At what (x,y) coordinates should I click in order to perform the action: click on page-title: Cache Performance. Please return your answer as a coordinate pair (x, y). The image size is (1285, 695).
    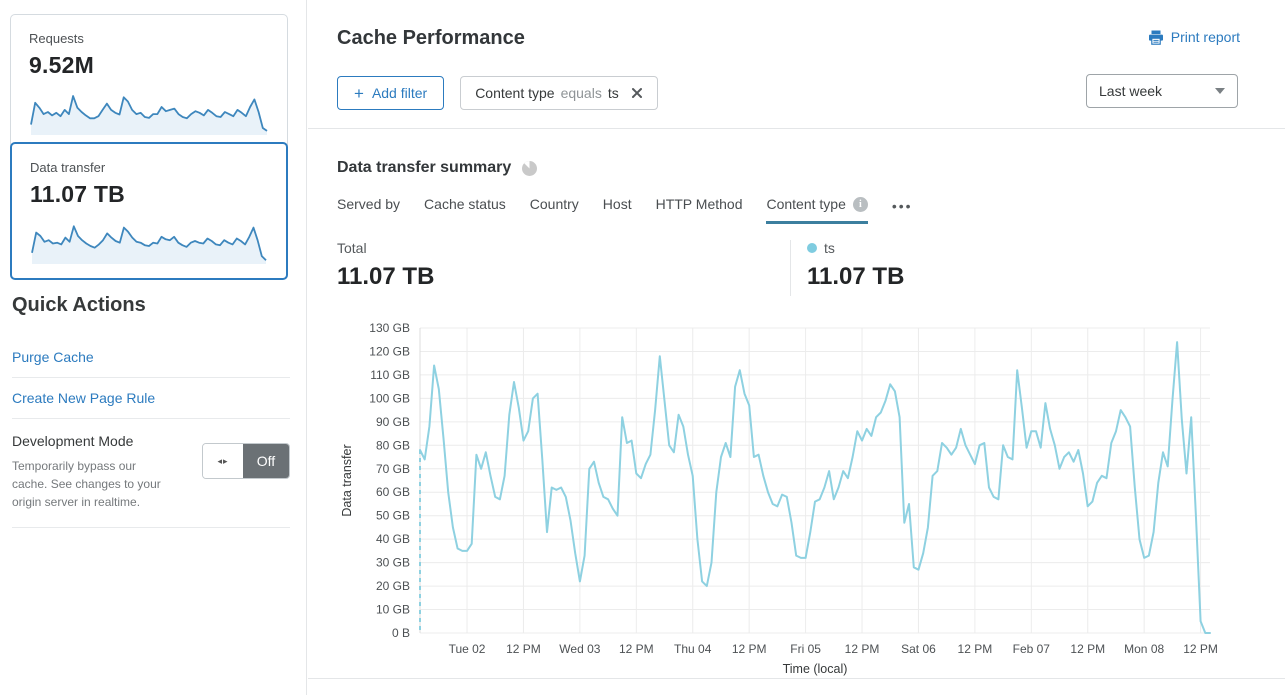
    Looking at the image, I should click on (431, 38).